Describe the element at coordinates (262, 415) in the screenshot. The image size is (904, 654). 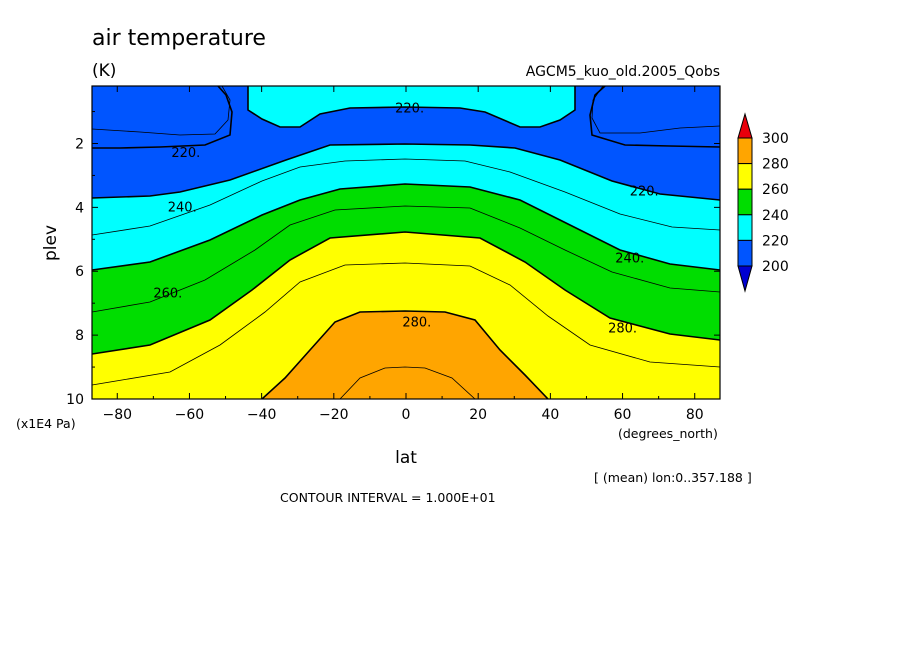
I see `x-tick-label: −40` at that location.